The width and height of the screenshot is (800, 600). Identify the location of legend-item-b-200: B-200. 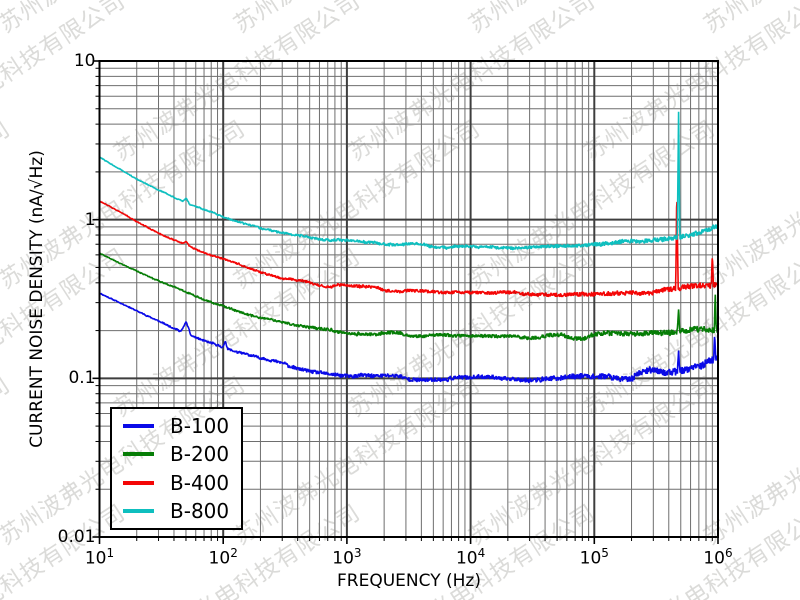
(176, 454).